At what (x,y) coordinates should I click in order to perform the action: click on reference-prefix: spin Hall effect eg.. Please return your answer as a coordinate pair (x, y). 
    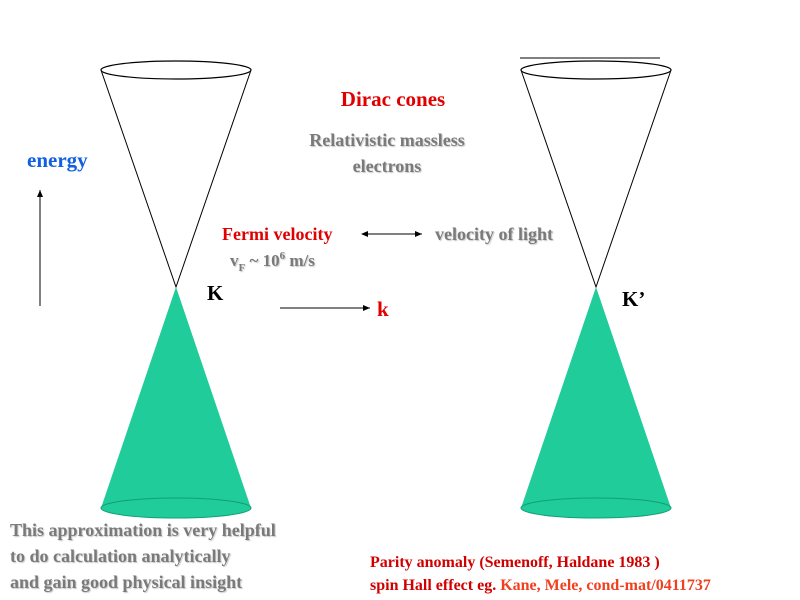
    Looking at the image, I should click on (435, 585).